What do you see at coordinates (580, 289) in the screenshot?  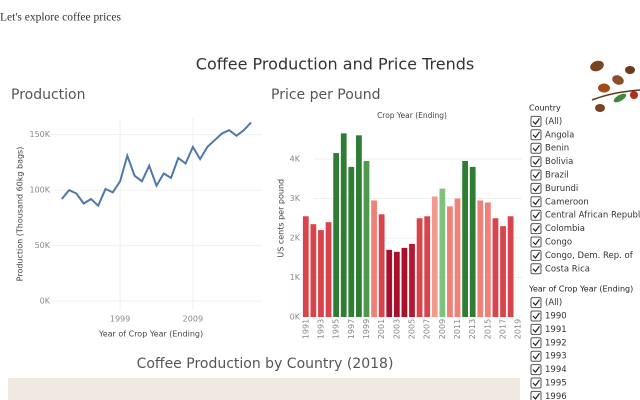 I see `filter-title: Year of Crop Year (Ending)` at bounding box center [580, 289].